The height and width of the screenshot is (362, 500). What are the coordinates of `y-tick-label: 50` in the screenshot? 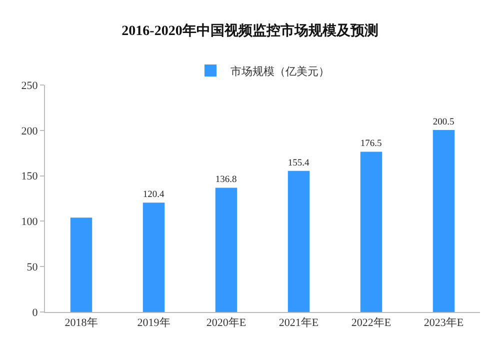 It's located at (32, 267).